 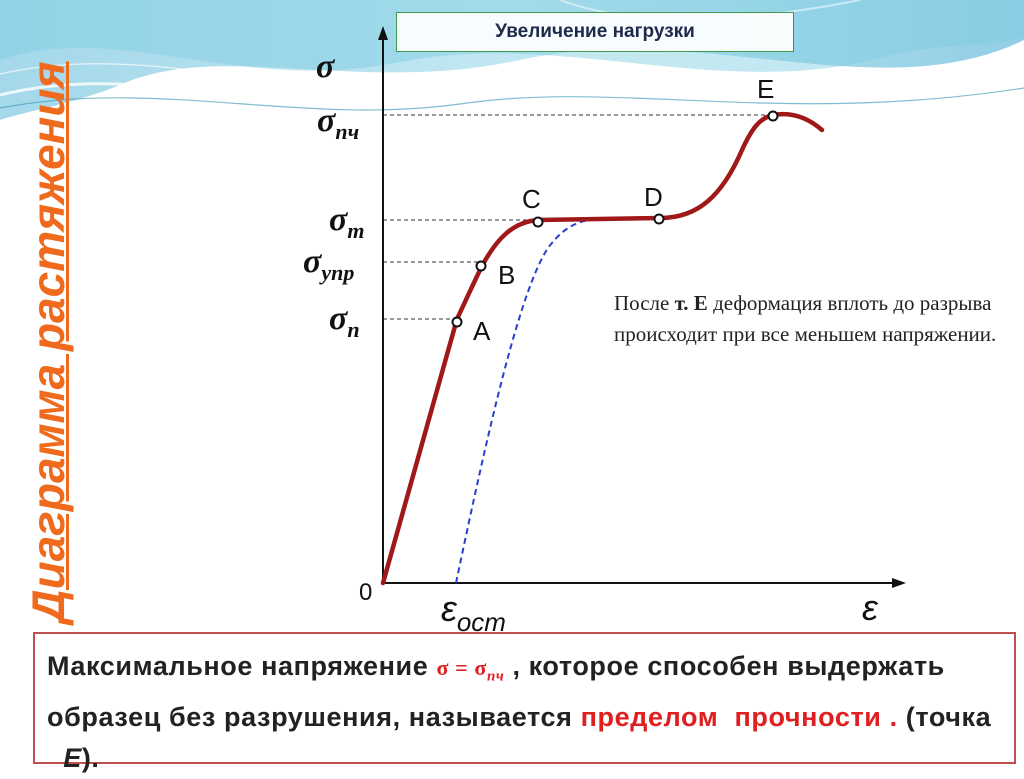 I want to click on sigma-pch-label: σпч, so click(x=338, y=123).